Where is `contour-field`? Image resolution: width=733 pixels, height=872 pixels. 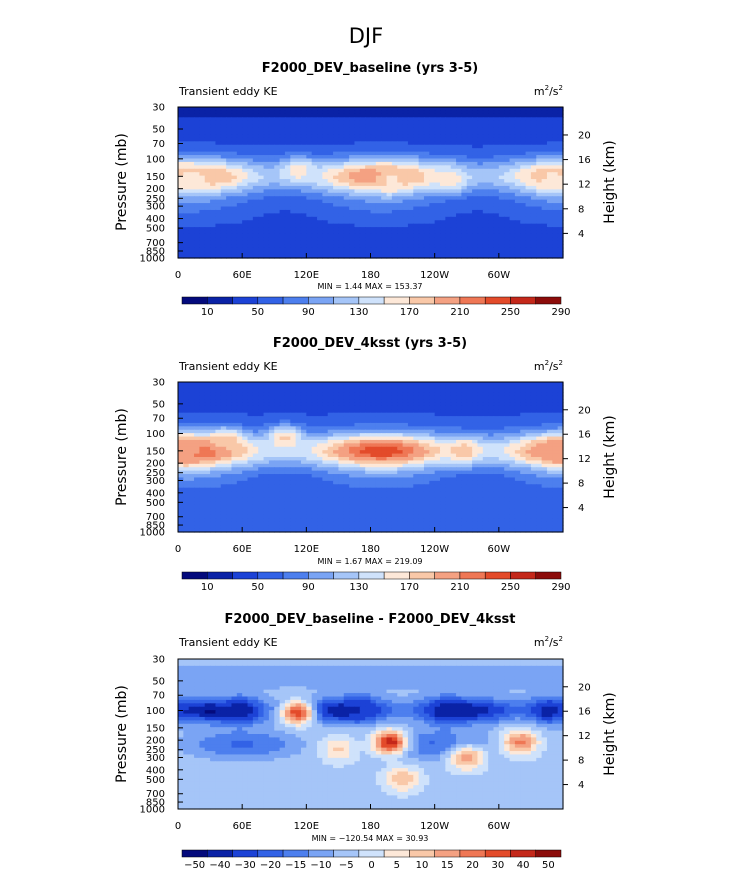
contour-field is located at coordinates (371, 457).